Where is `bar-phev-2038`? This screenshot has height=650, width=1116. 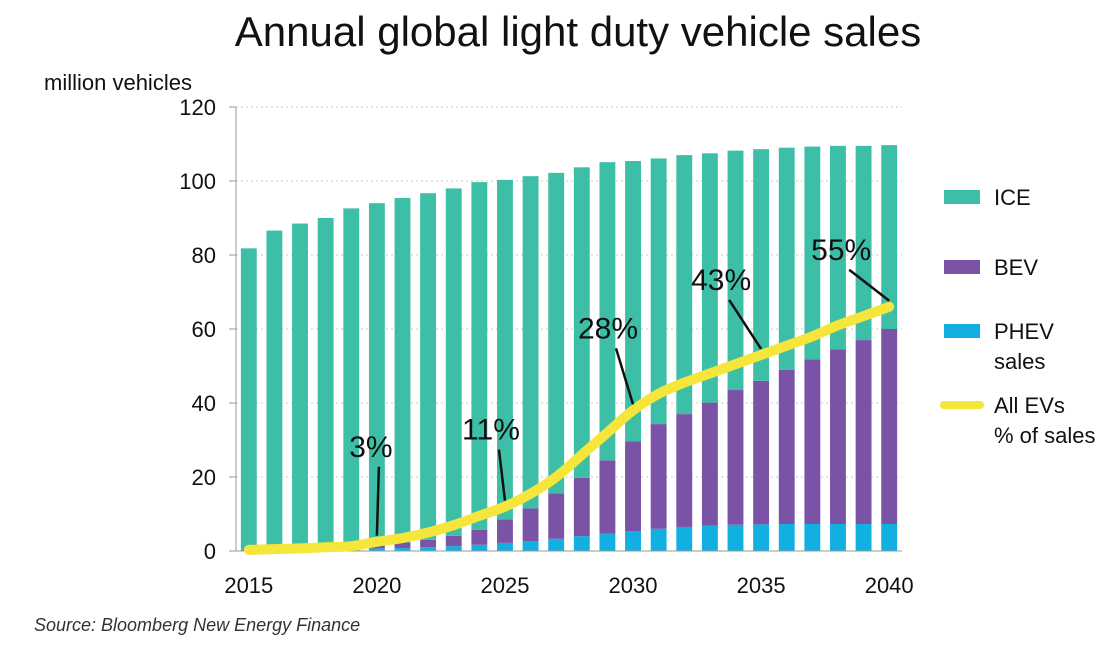
bar-phev-2038 is located at coordinates (838, 537).